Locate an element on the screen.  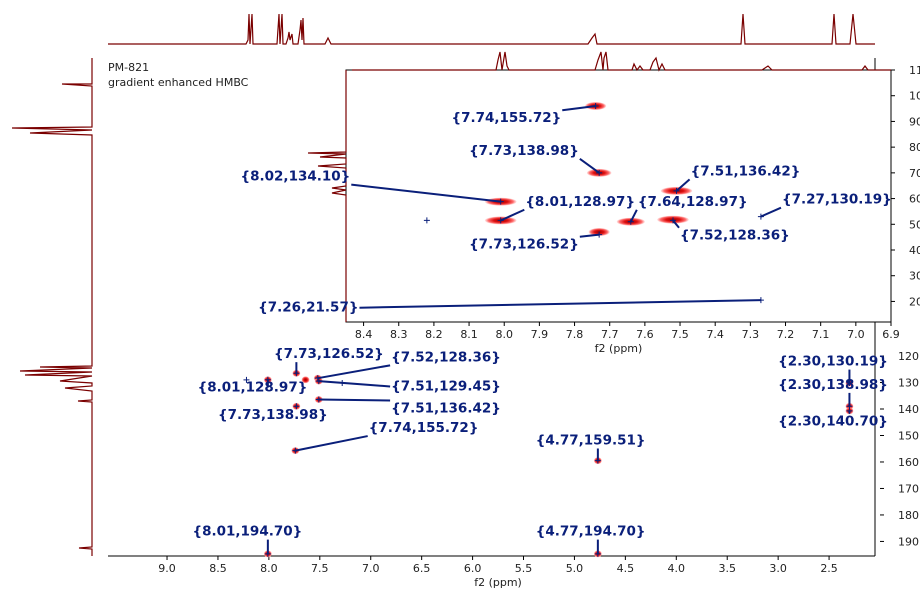
inset-x-tick-label: 8.3 is located at coordinates (399, 334).